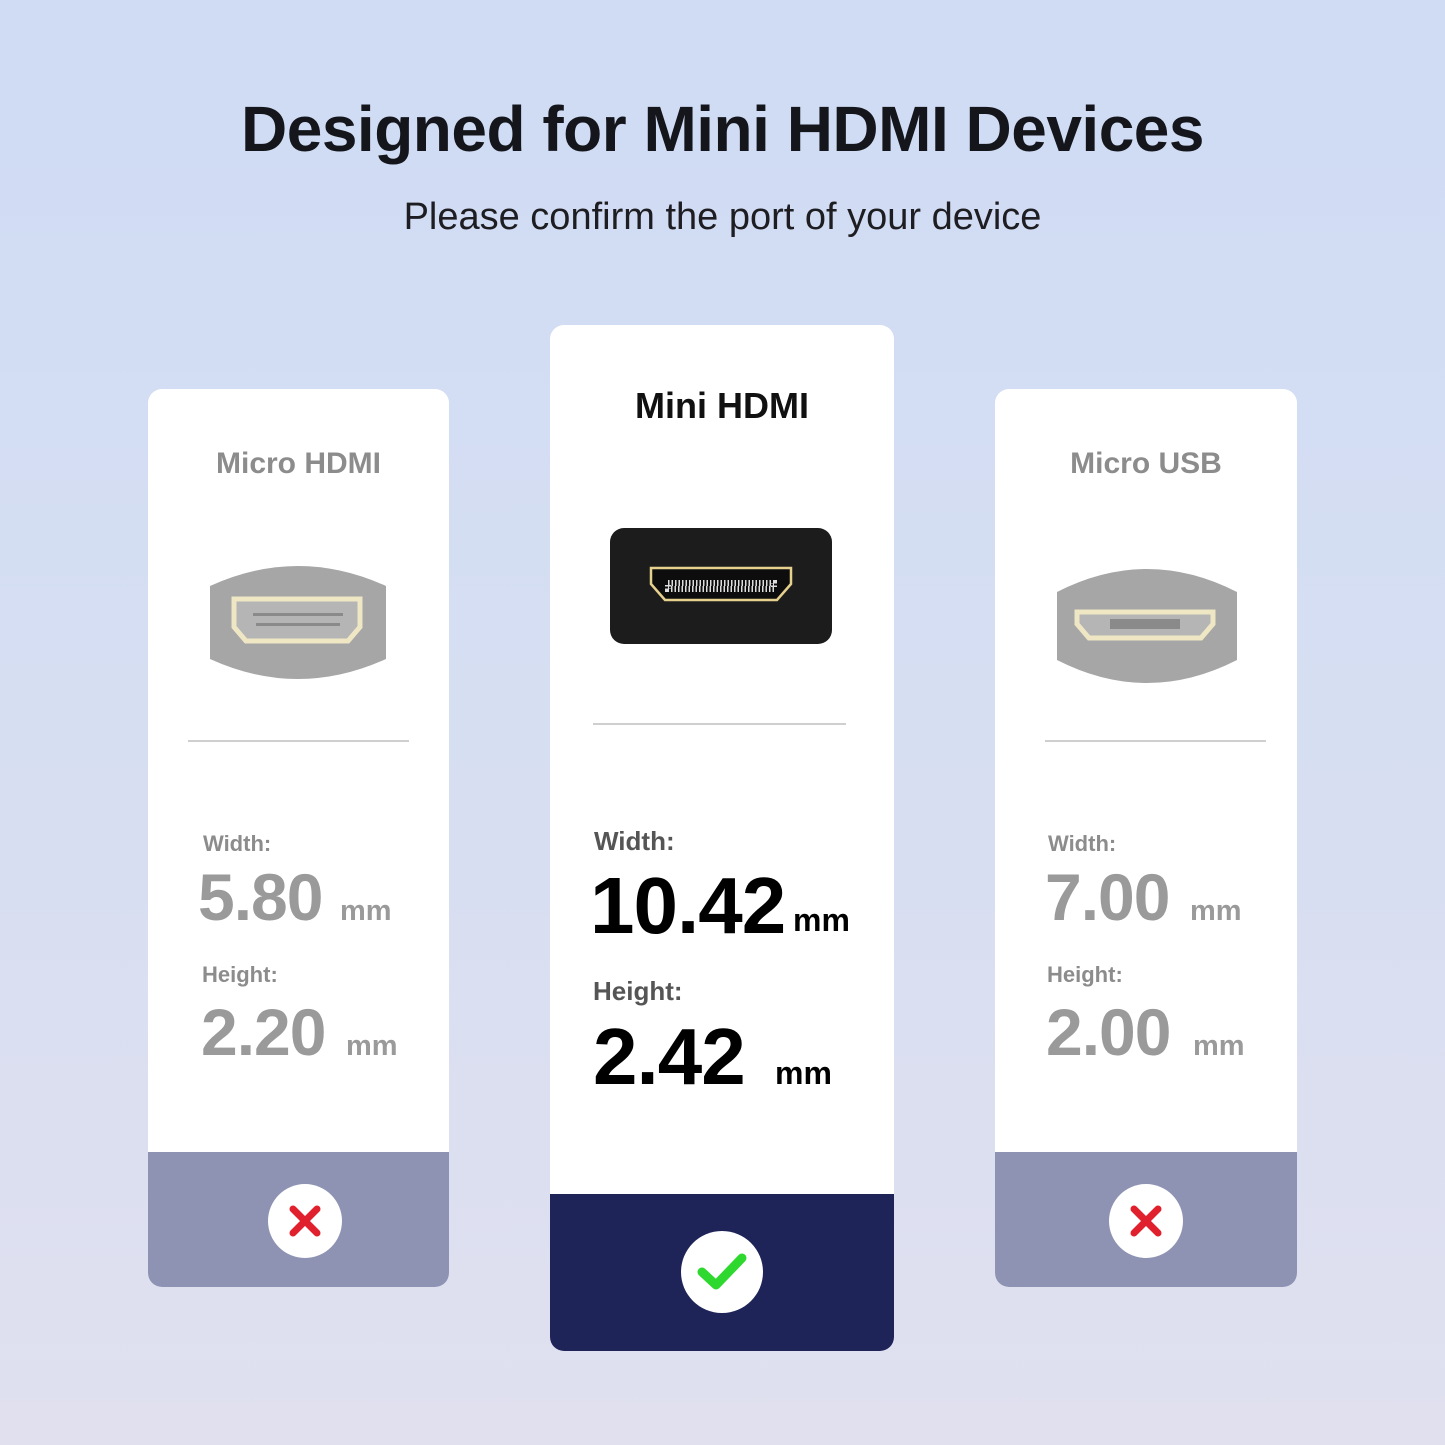  Describe the element at coordinates (260, 897) in the screenshot. I see `width-value: 5.80` at that location.